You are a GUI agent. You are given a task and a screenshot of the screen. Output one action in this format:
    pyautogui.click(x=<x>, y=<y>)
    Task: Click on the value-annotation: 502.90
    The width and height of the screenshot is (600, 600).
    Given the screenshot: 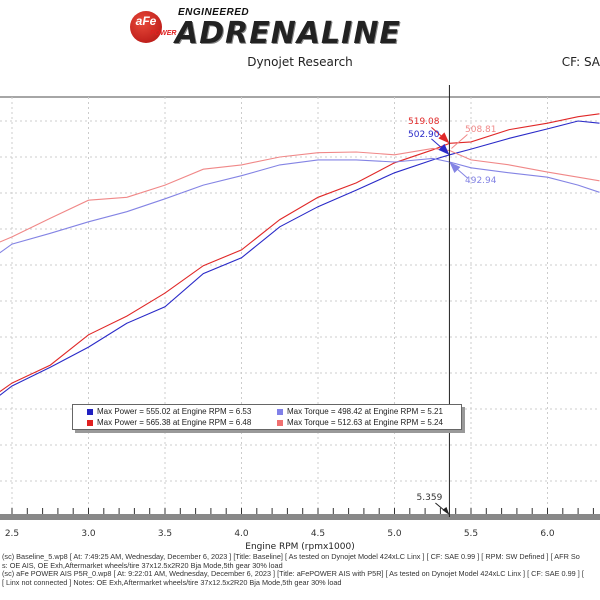 What is the action you would take?
    pyautogui.click(x=424, y=135)
    